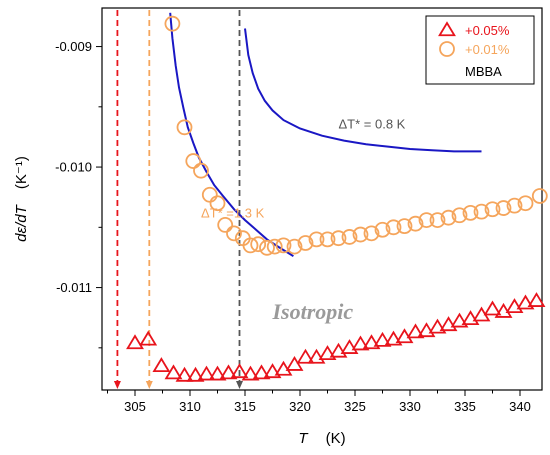 The height and width of the screenshot is (455, 550). Describe the element at coordinates (487, 30) in the screenshot. I see `legend-series-label: +0.05%` at that location.